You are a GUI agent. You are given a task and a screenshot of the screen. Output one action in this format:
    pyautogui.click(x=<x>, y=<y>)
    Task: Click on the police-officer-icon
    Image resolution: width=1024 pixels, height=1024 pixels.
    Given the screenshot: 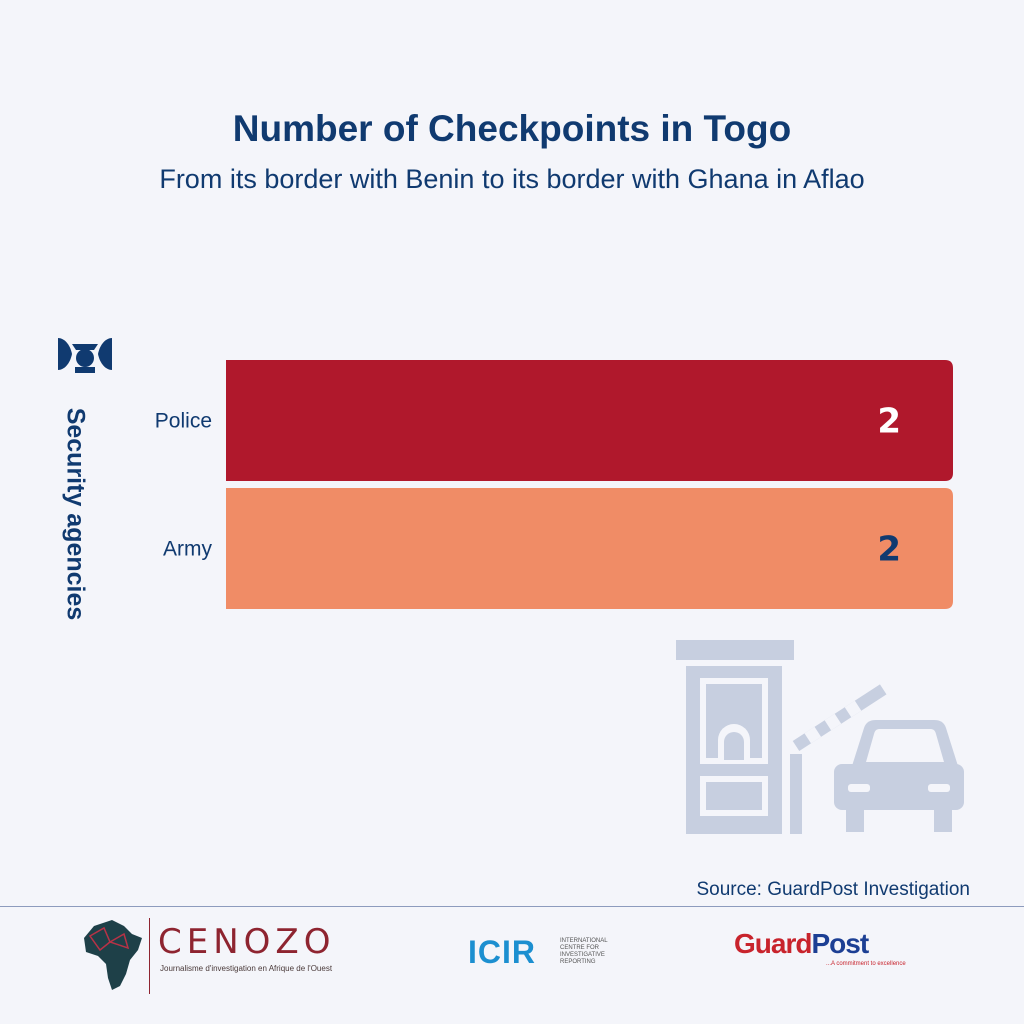 What is the action you would take?
    pyautogui.click(x=85, y=355)
    